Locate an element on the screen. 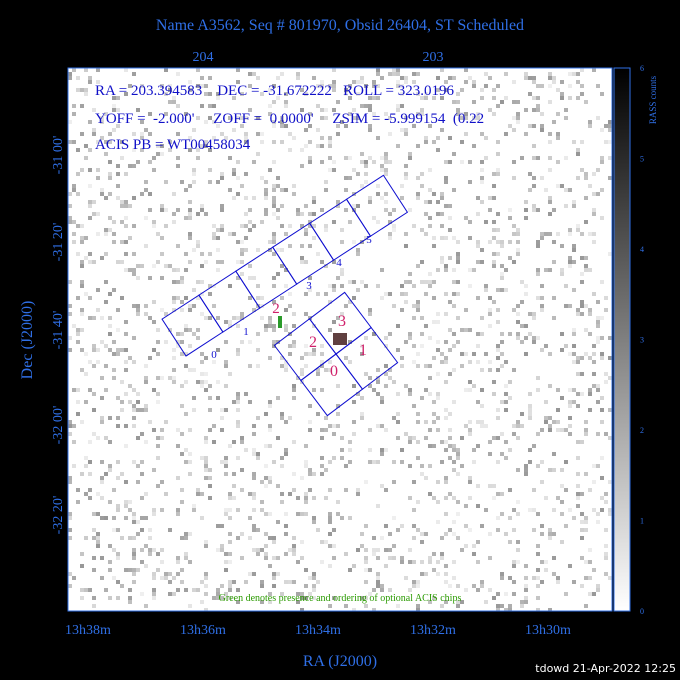 This screenshot has height=680, width=680. colorbar-title: RASS counts is located at coordinates (653, 99).